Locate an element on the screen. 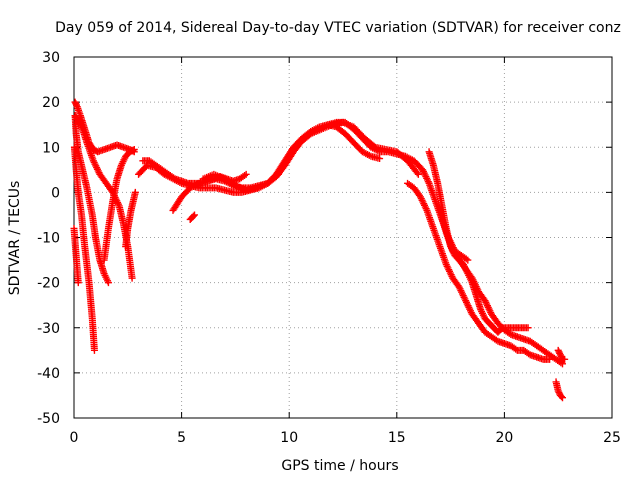  x-tick-label: 10 is located at coordinates (289, 438).